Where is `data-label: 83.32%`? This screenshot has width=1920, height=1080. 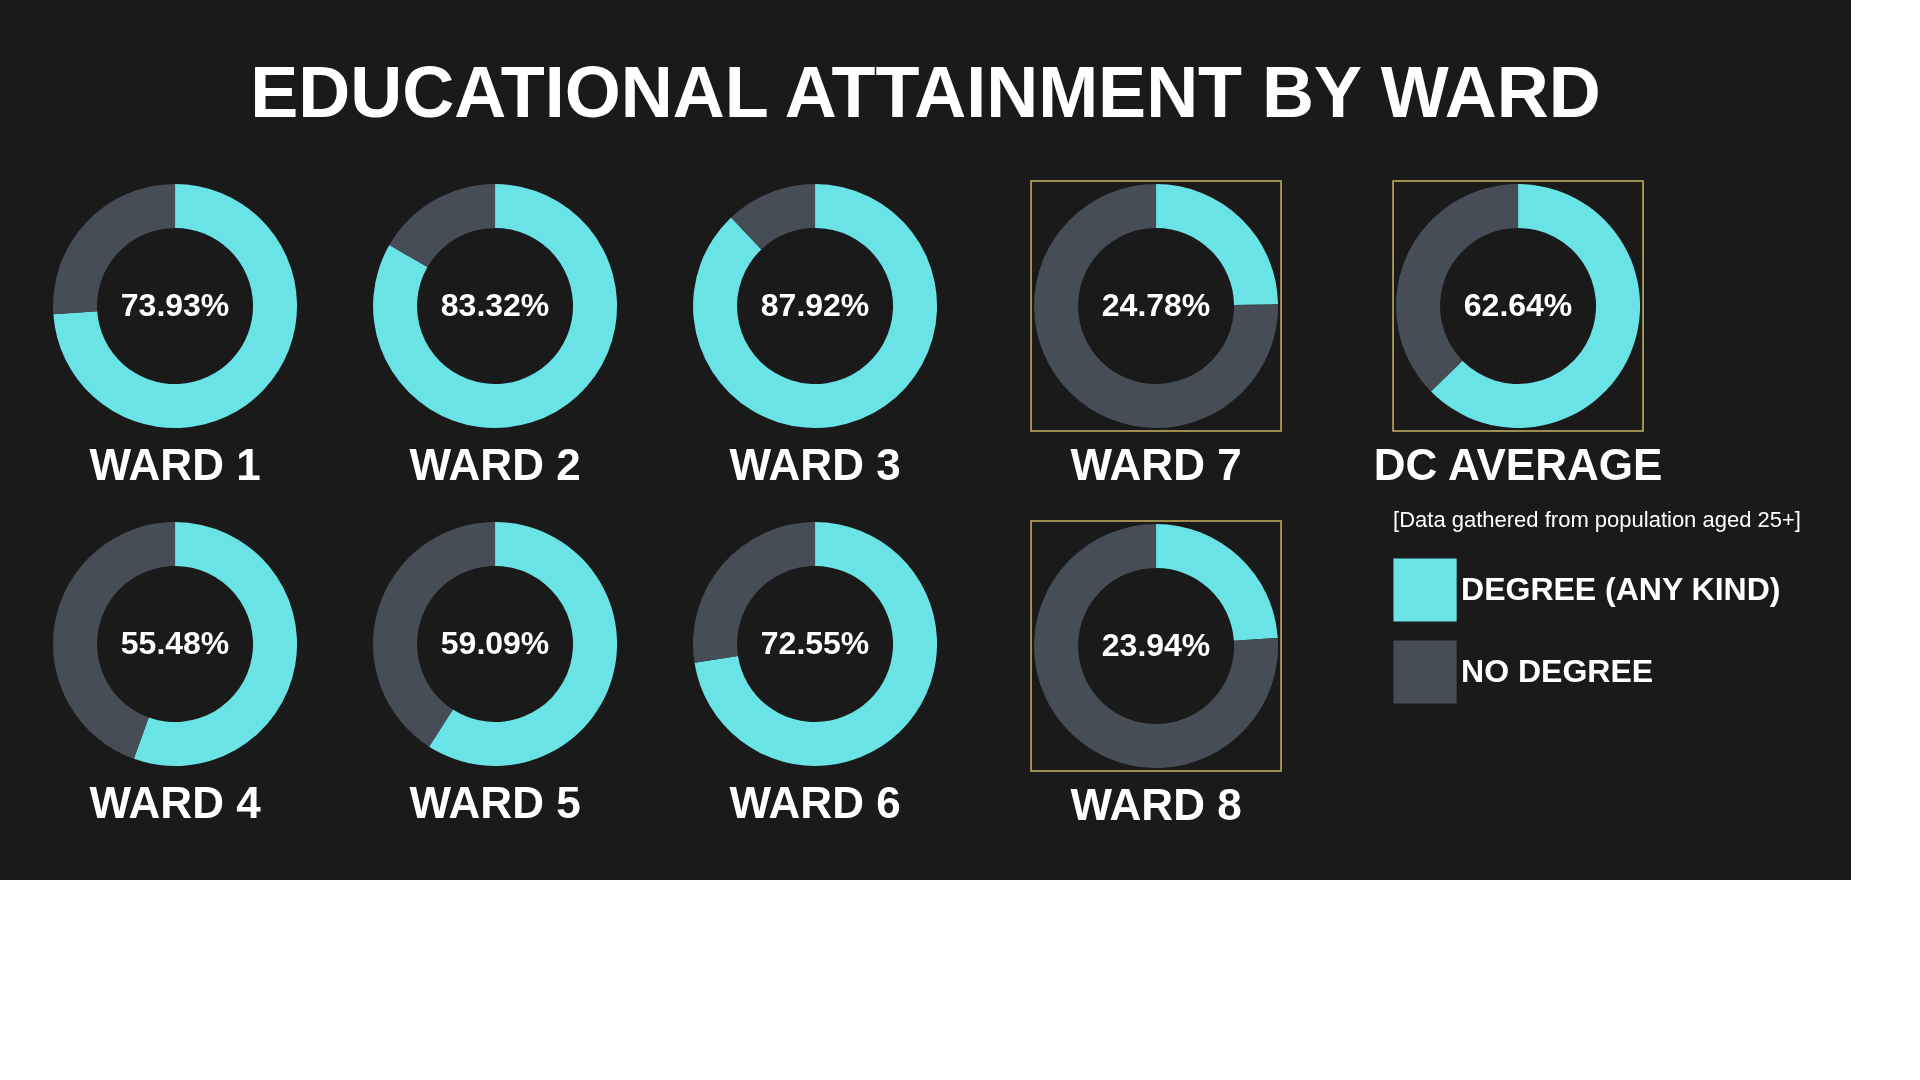
data-label: 83.32% is located at coordinates (495, 305).